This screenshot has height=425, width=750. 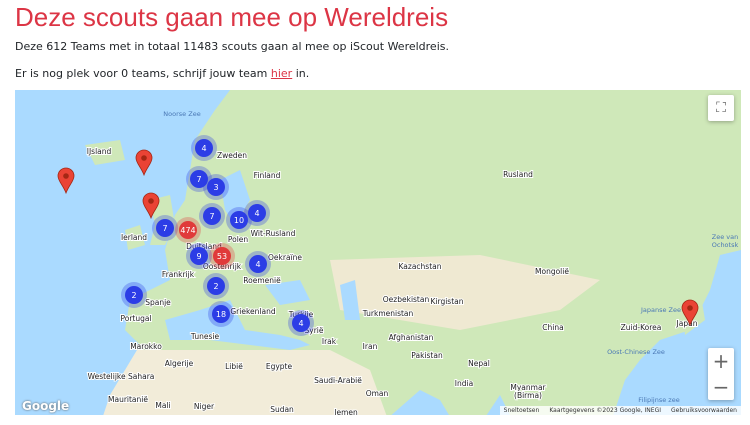 What do you see at coordinates (178, 274) in the screenshot?
I see `map-label: Frankrijk` at bounding box center [178, 274].